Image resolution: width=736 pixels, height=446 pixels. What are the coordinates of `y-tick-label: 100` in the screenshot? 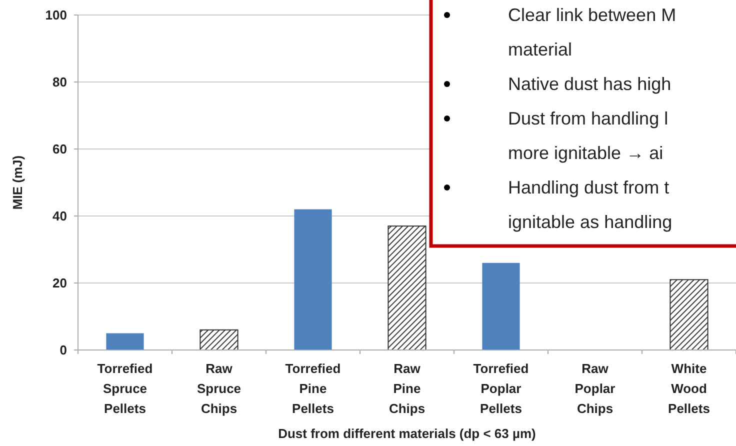 It's located at (56, 15).